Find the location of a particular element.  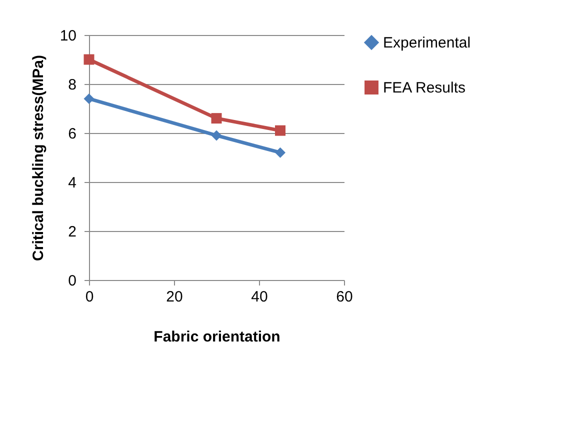

x-tick-label: 40 is located at coordinates (259, 297).